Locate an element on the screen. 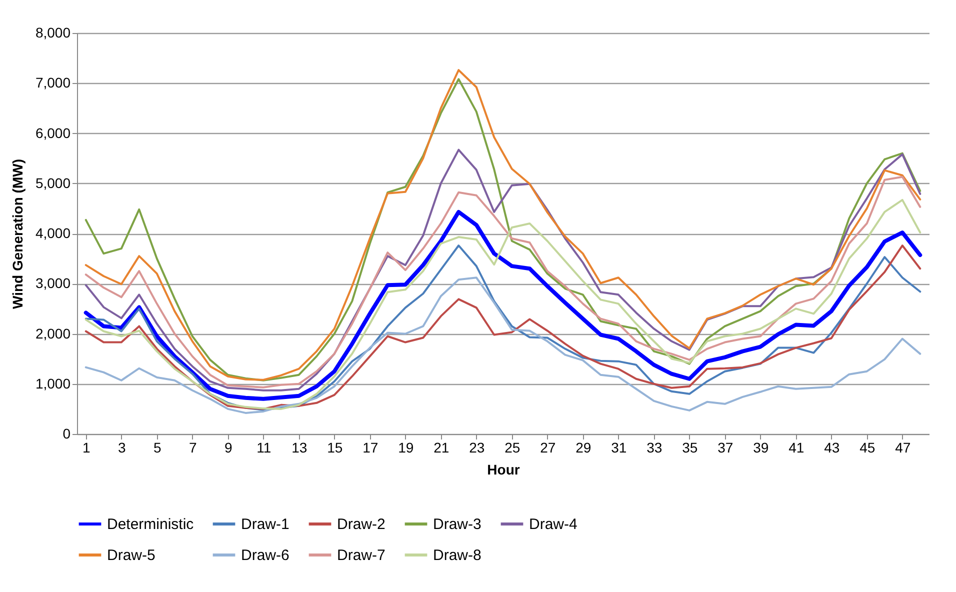  x-tick-label: 39 is located at coordinates (761, 448).